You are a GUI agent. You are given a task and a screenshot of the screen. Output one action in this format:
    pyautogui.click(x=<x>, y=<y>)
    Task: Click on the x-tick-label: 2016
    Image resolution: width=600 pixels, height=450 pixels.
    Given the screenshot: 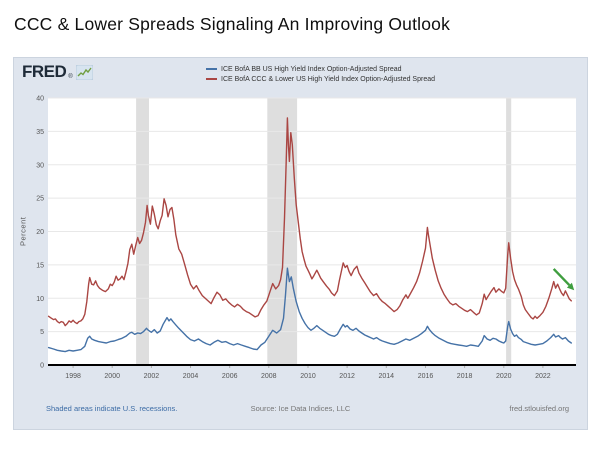 What is the action you would take?
    pyautogui.click(x=426, y=376)
    